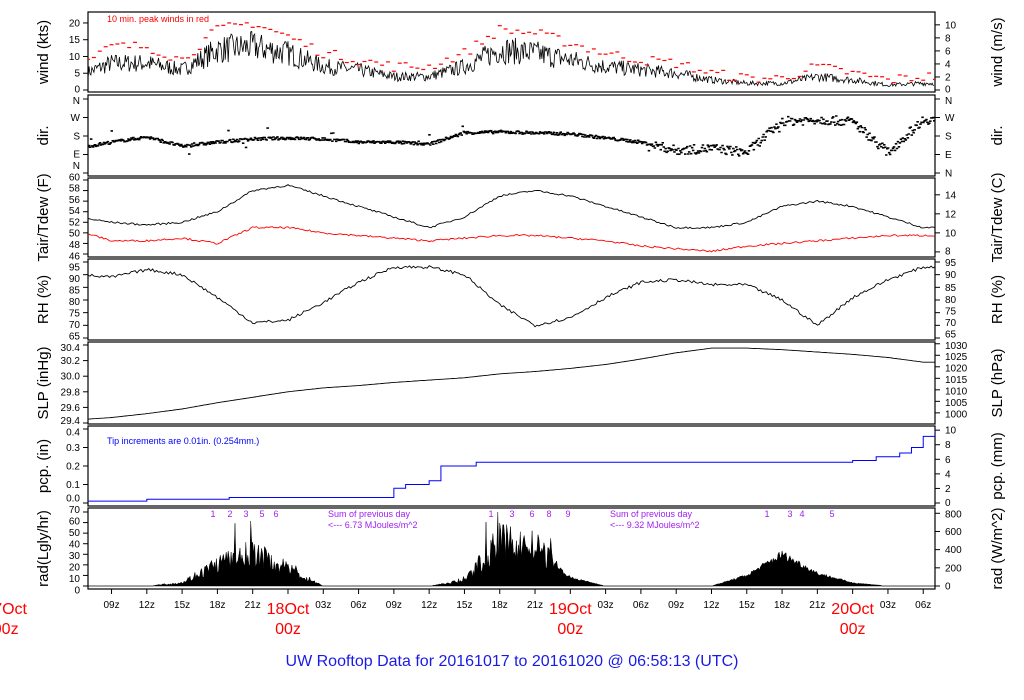 This screenshot has width=1024, height=700. I want to click on slp-y-label: SLP (inHg), so click(43, 382).